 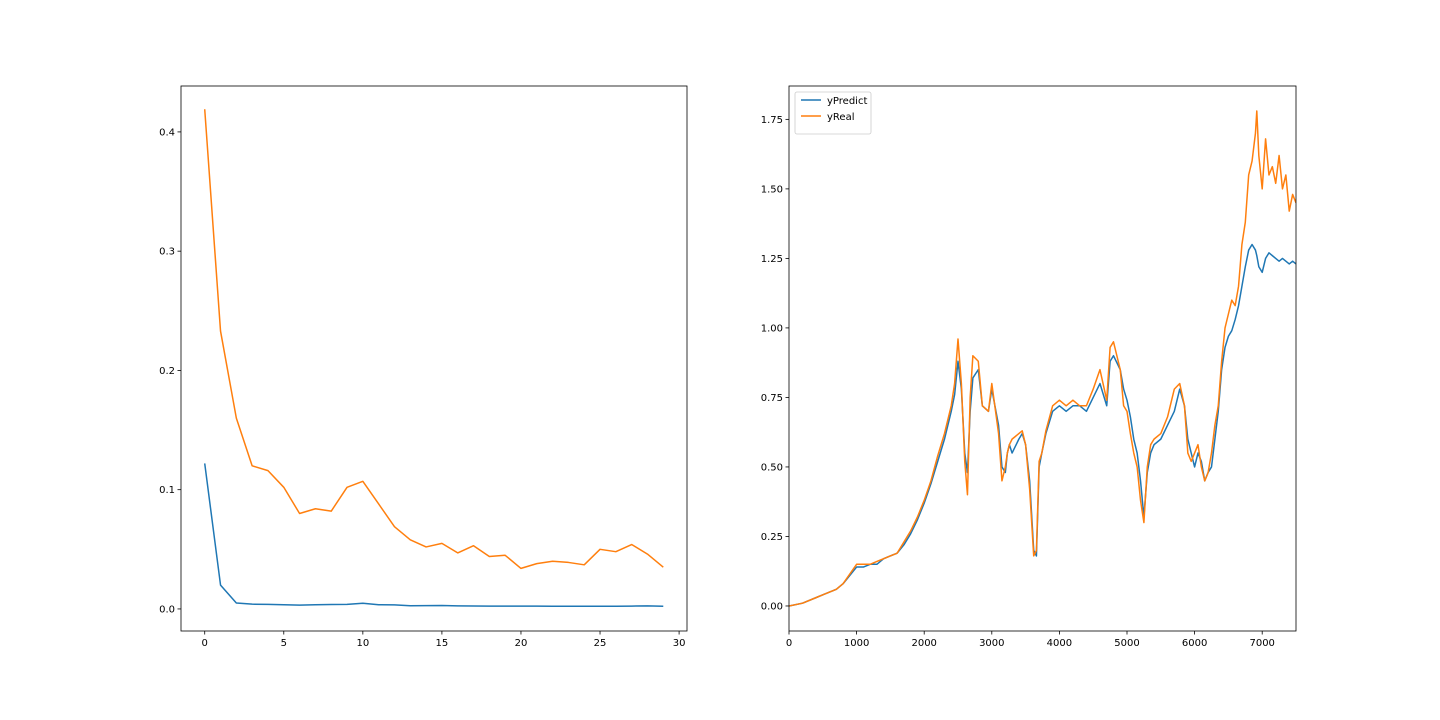 I want to click on y-tick-label: 0.1, so click(x=167, y=490).